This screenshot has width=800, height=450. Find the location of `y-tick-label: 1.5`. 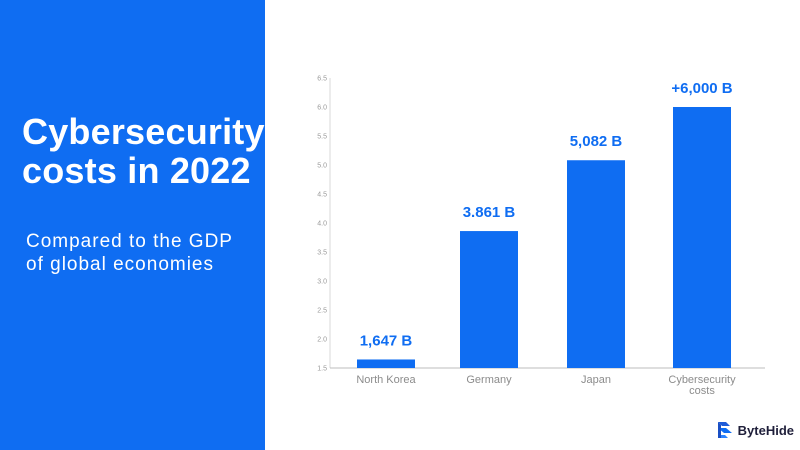

y-tick-label: 1.5 is located at coordinates (322, 369).